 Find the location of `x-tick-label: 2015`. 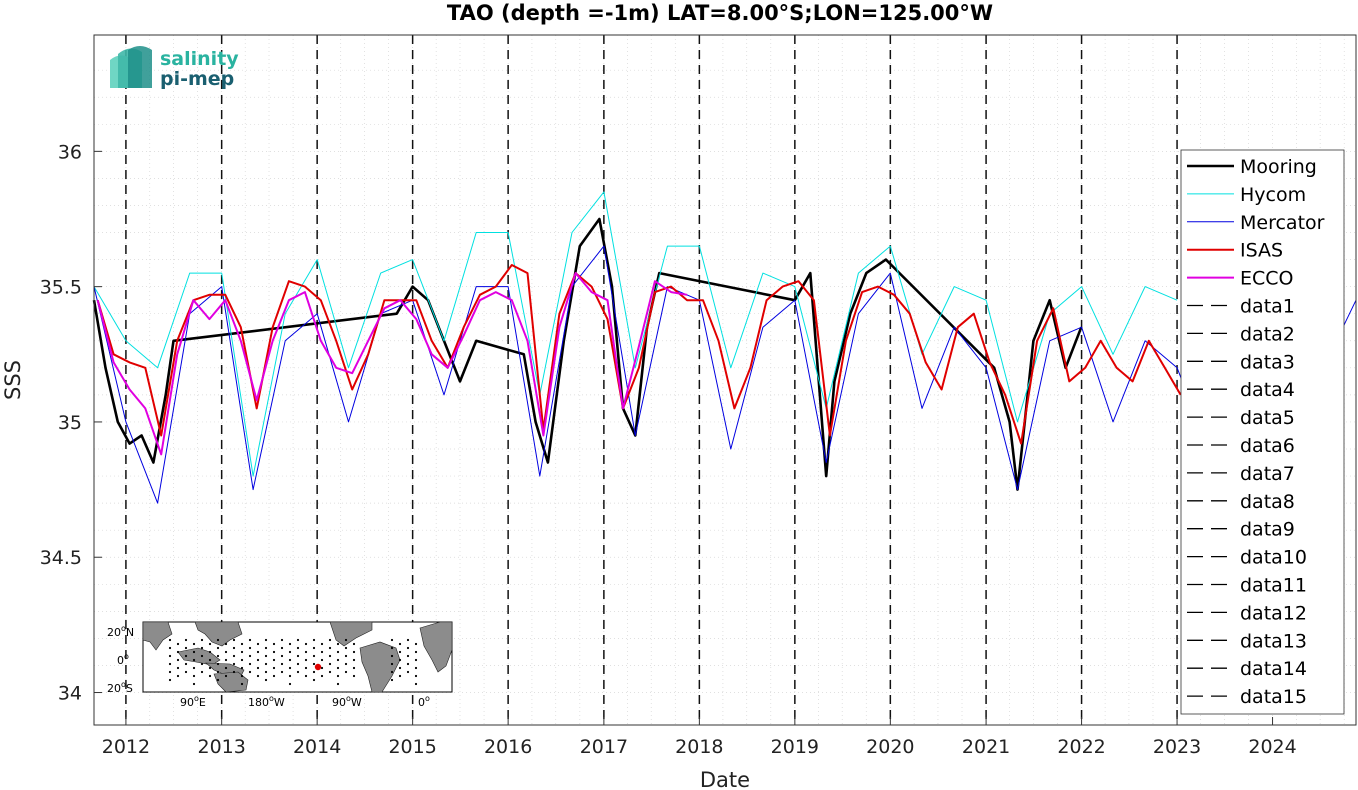

x-tick-label: 2015 is located at coordinates (412, 747).